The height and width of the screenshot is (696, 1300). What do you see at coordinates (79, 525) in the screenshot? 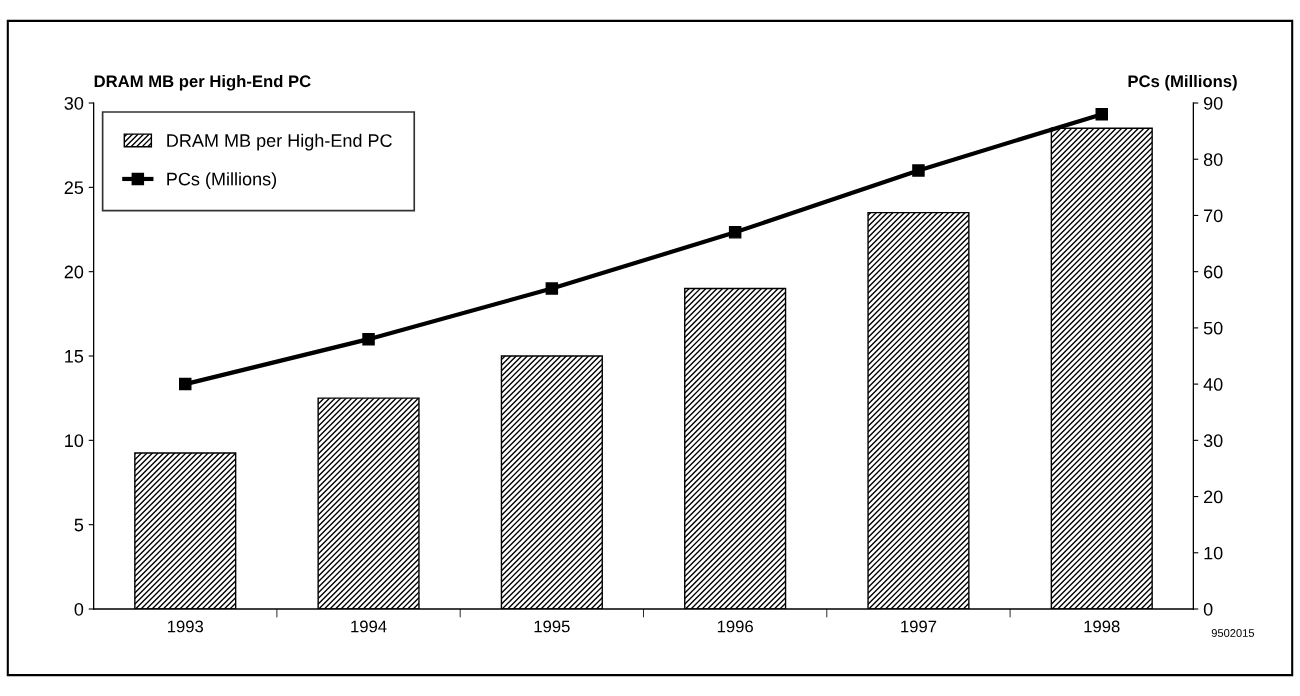
I see `y-tick-label: 5` at bounding box center [79, 525].